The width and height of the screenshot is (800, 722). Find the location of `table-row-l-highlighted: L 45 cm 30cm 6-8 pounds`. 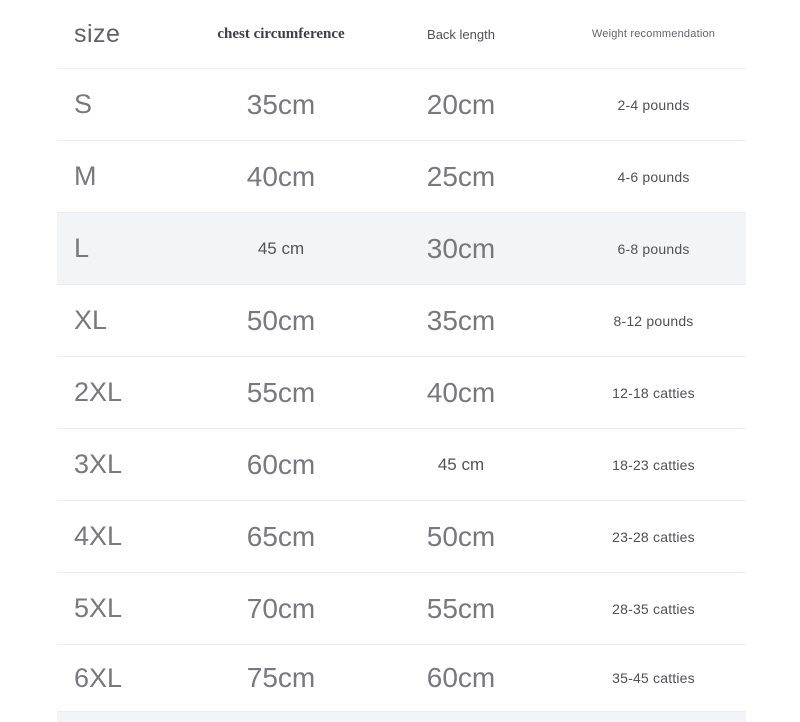

table-row-l-highlighted: L 45 cm 30cm 6-8 pounds is located at coordinates (401, 249).